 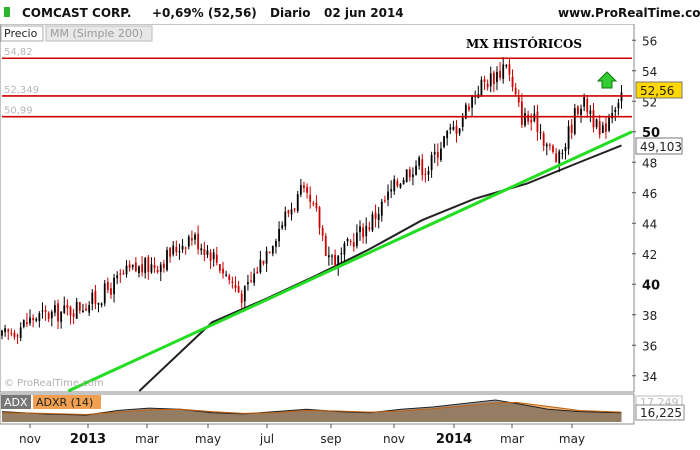 I want to click on ma-legend: MM (Simple 200), so click(x=96, y=33).